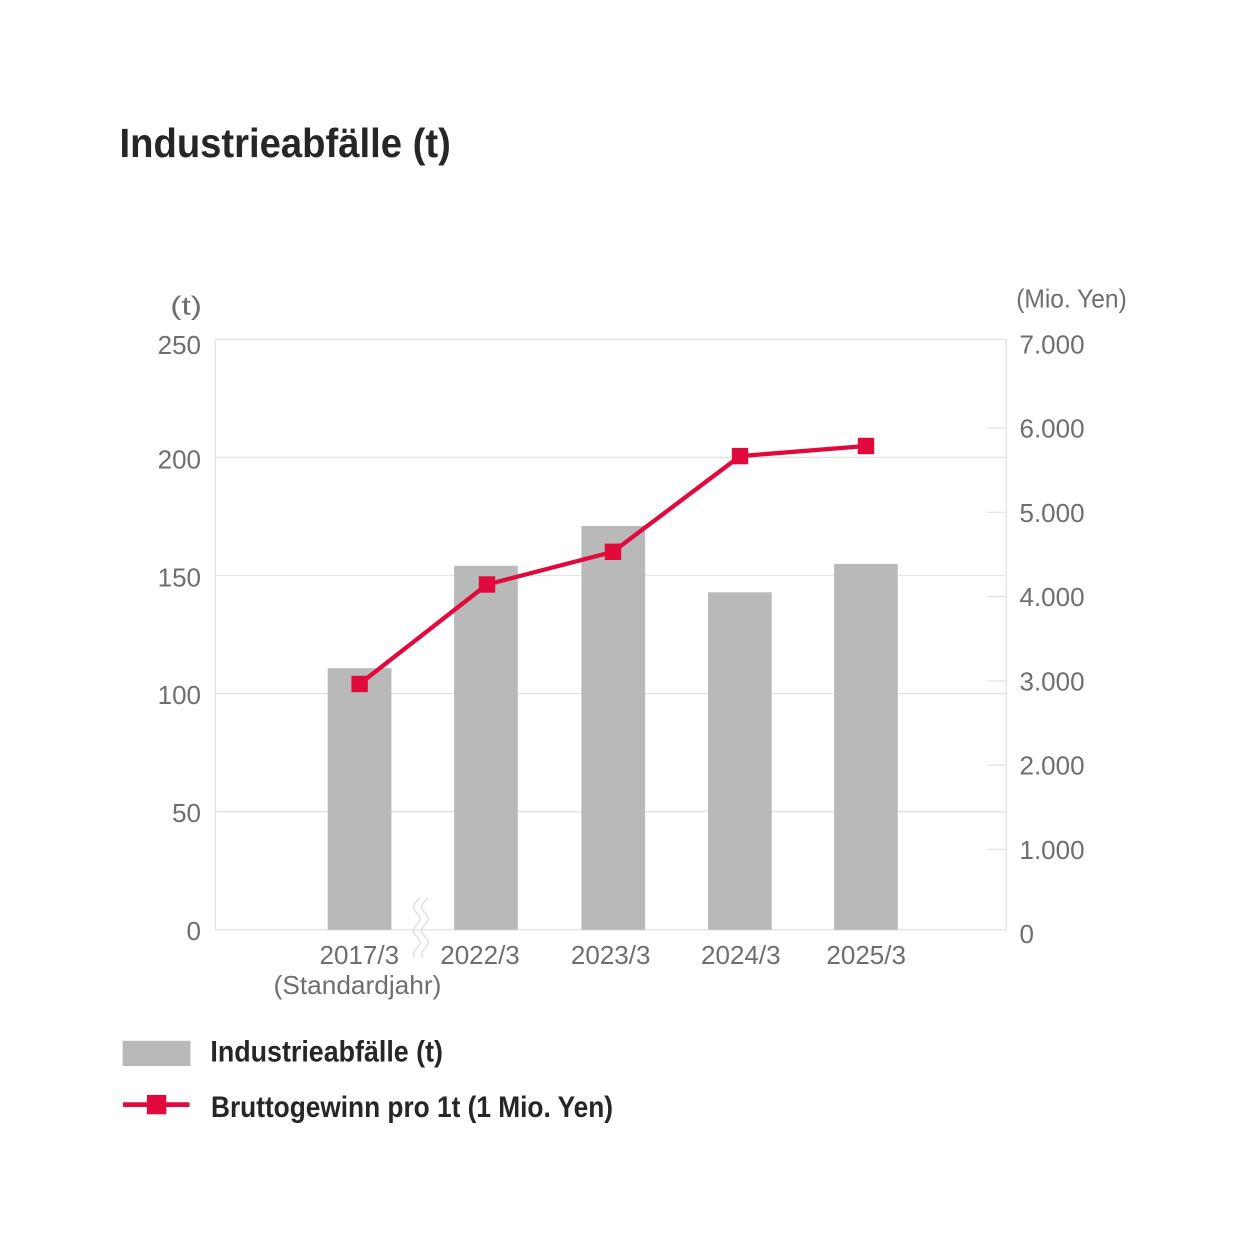 The image size is (1240, 1246). I want to click on svg-text: 100, so click(179, 695).